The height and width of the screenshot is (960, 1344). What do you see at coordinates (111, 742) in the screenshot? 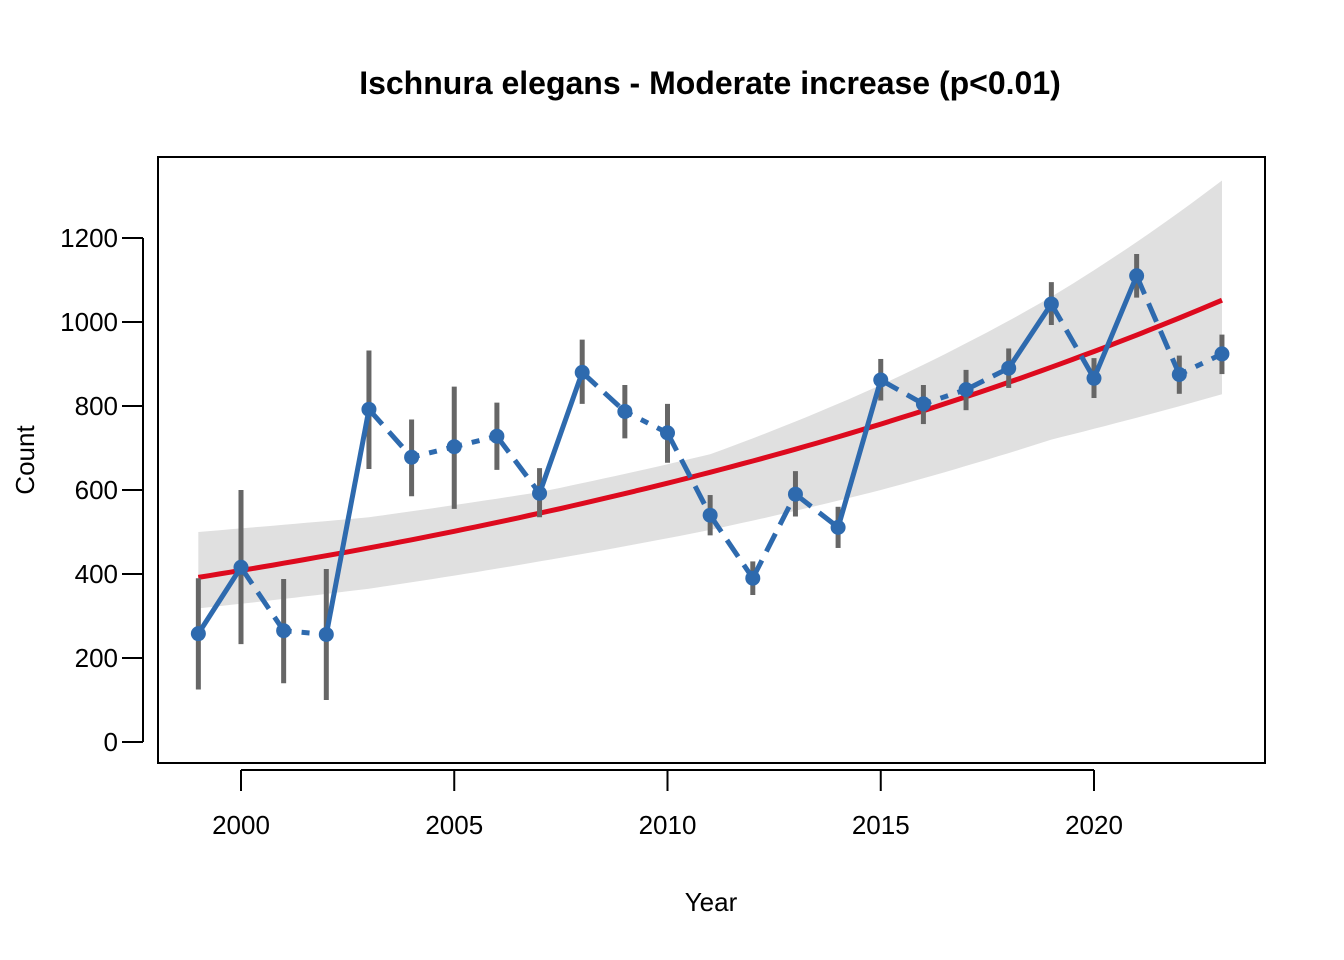
I see `y-tick-label: 0` at bounding box center [111, 742].